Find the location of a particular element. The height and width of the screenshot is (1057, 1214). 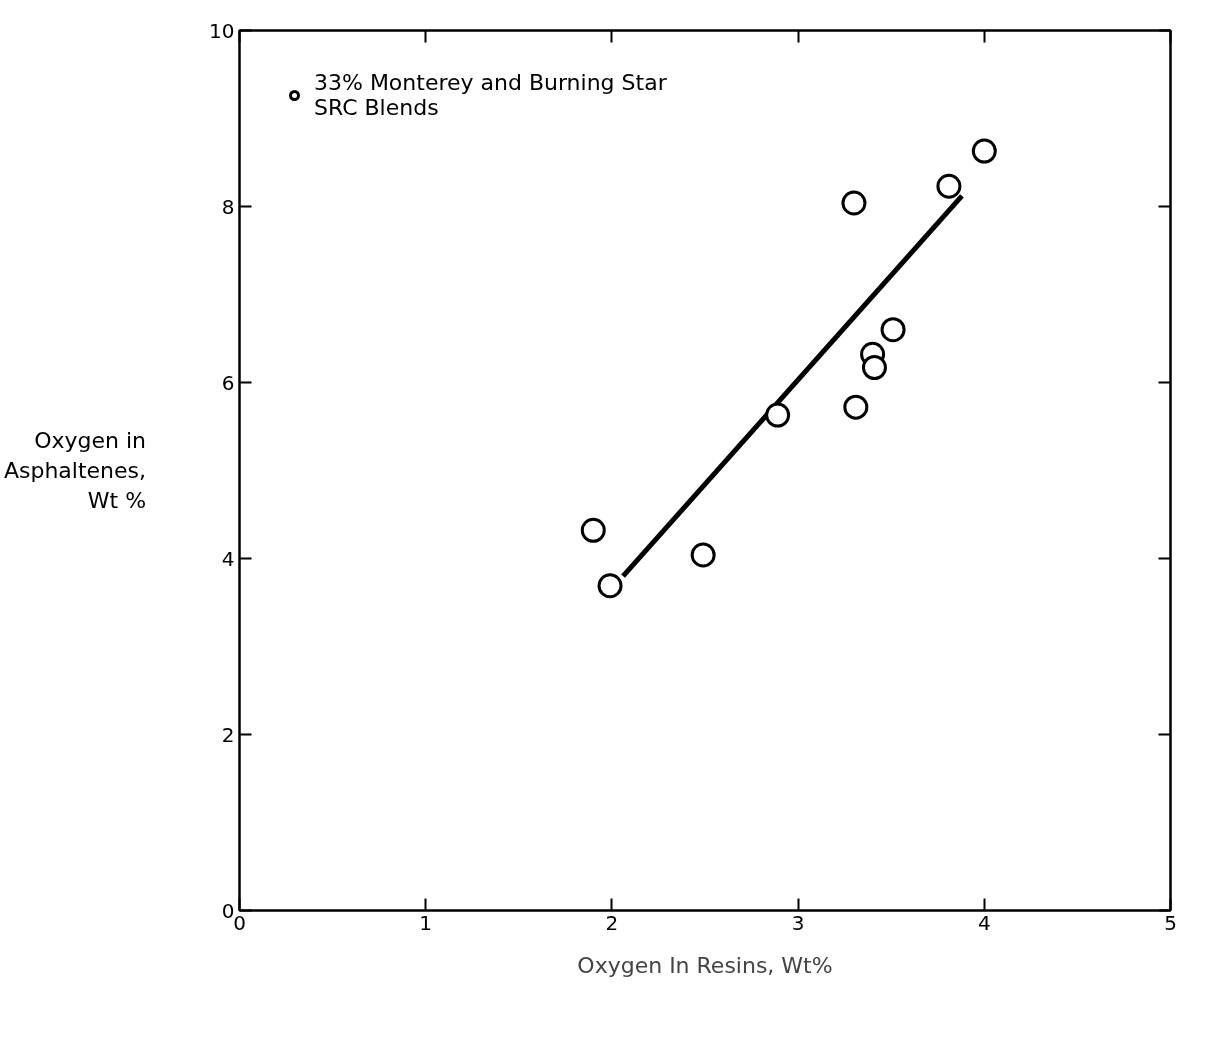

y-axis-title: Oxygen in Asphaltenes, Wt % is located at coordinates (75, 470).